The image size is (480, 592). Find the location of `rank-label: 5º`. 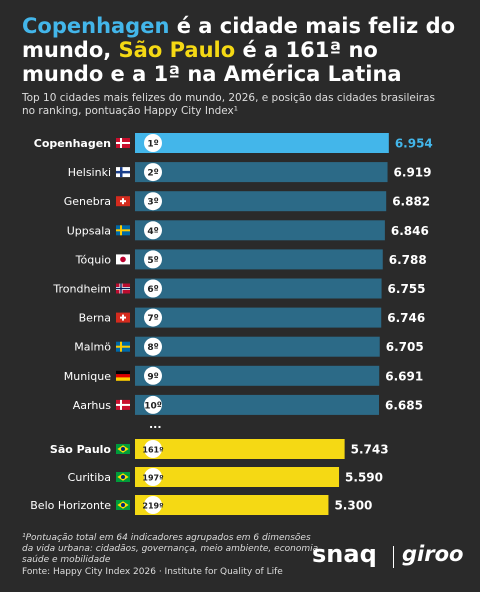

rank-label: 5º is located at coordinates (152, 261).